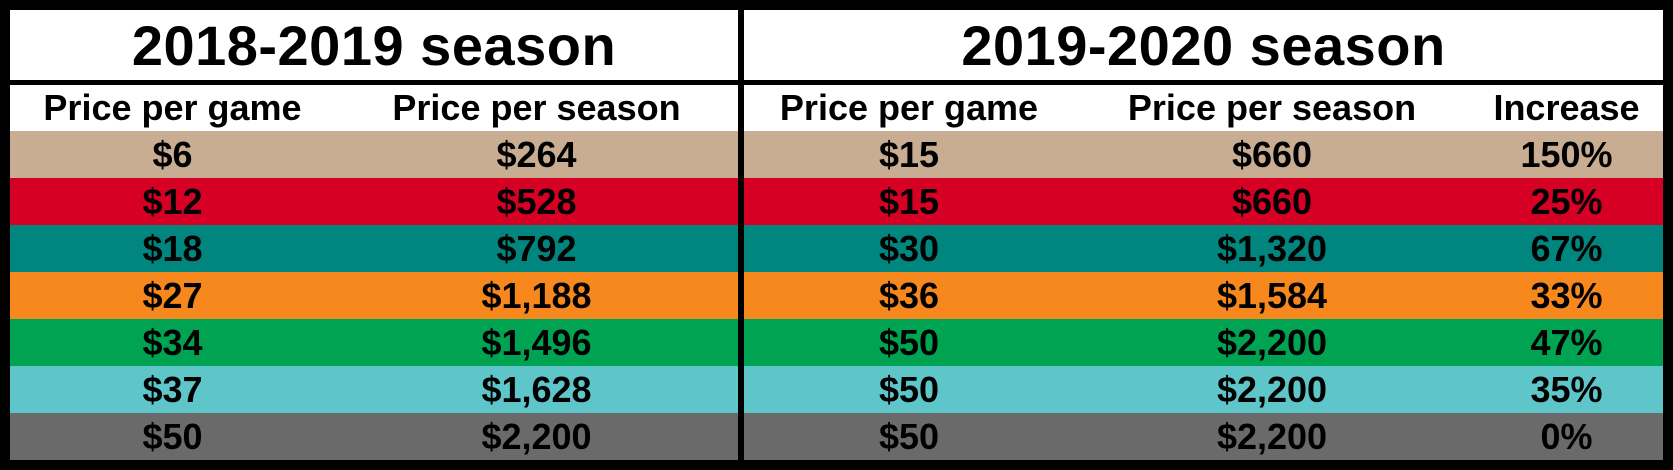 This screenshot has height=470, width=1673. Describe the element at coordinates (172, 201) in the screenshot. I see `price-per-game: $12` at that location.